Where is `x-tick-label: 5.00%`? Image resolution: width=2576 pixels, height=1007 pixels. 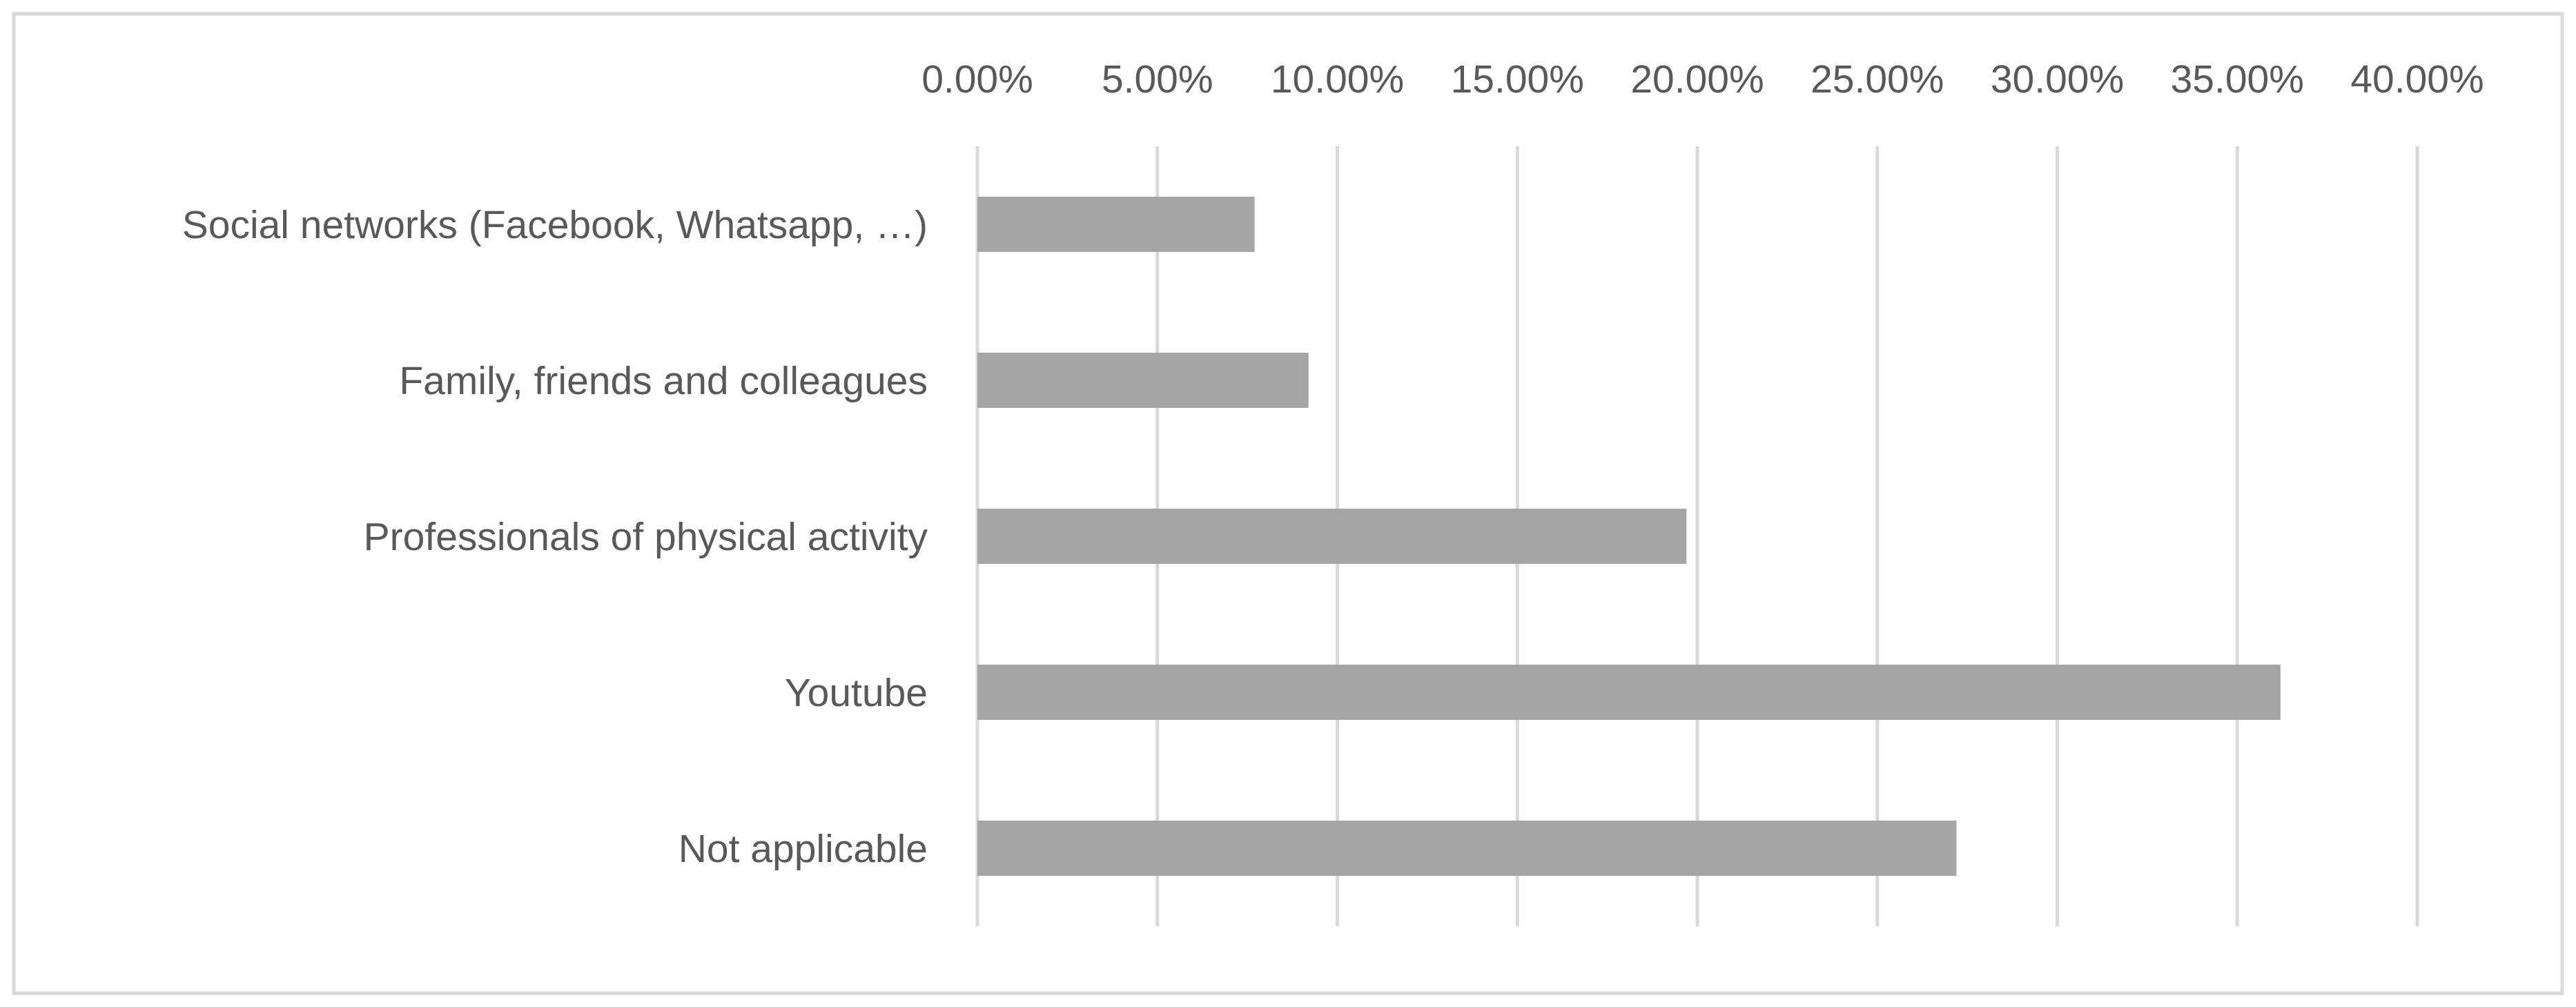 x-tick-label: 5.00% is located at coordinates (1157, 79).